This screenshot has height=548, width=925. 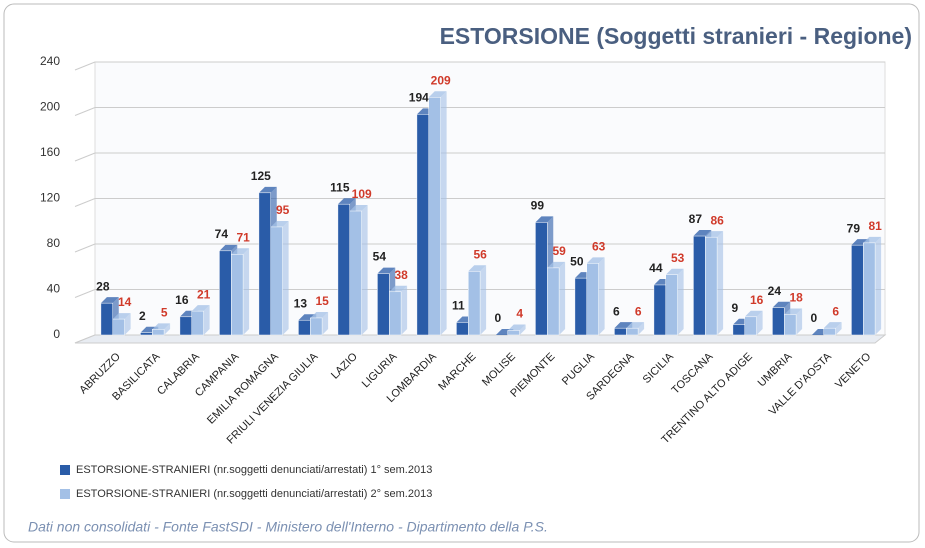 I want to click on value-label: 11, so click(x=458, y=306).